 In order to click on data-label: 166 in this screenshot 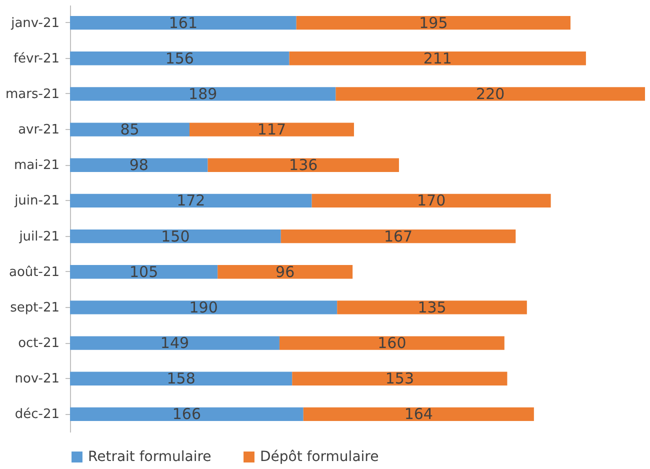, I will do `click(187, 414)`.